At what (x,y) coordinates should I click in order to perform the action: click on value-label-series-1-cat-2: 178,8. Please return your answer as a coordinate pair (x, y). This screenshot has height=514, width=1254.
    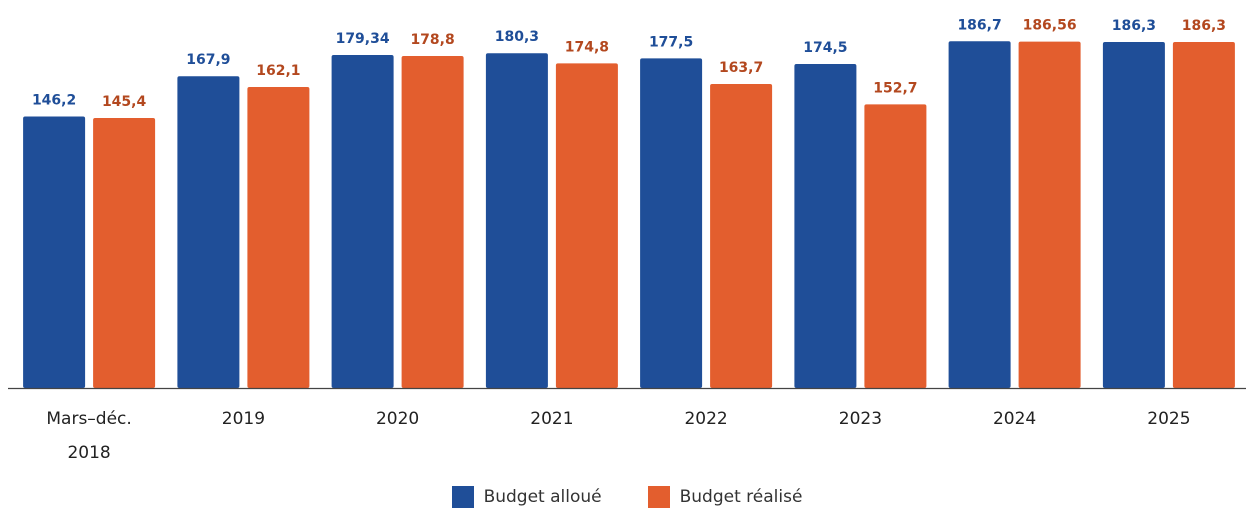
    Looking at the image, I should click on (432, 40).